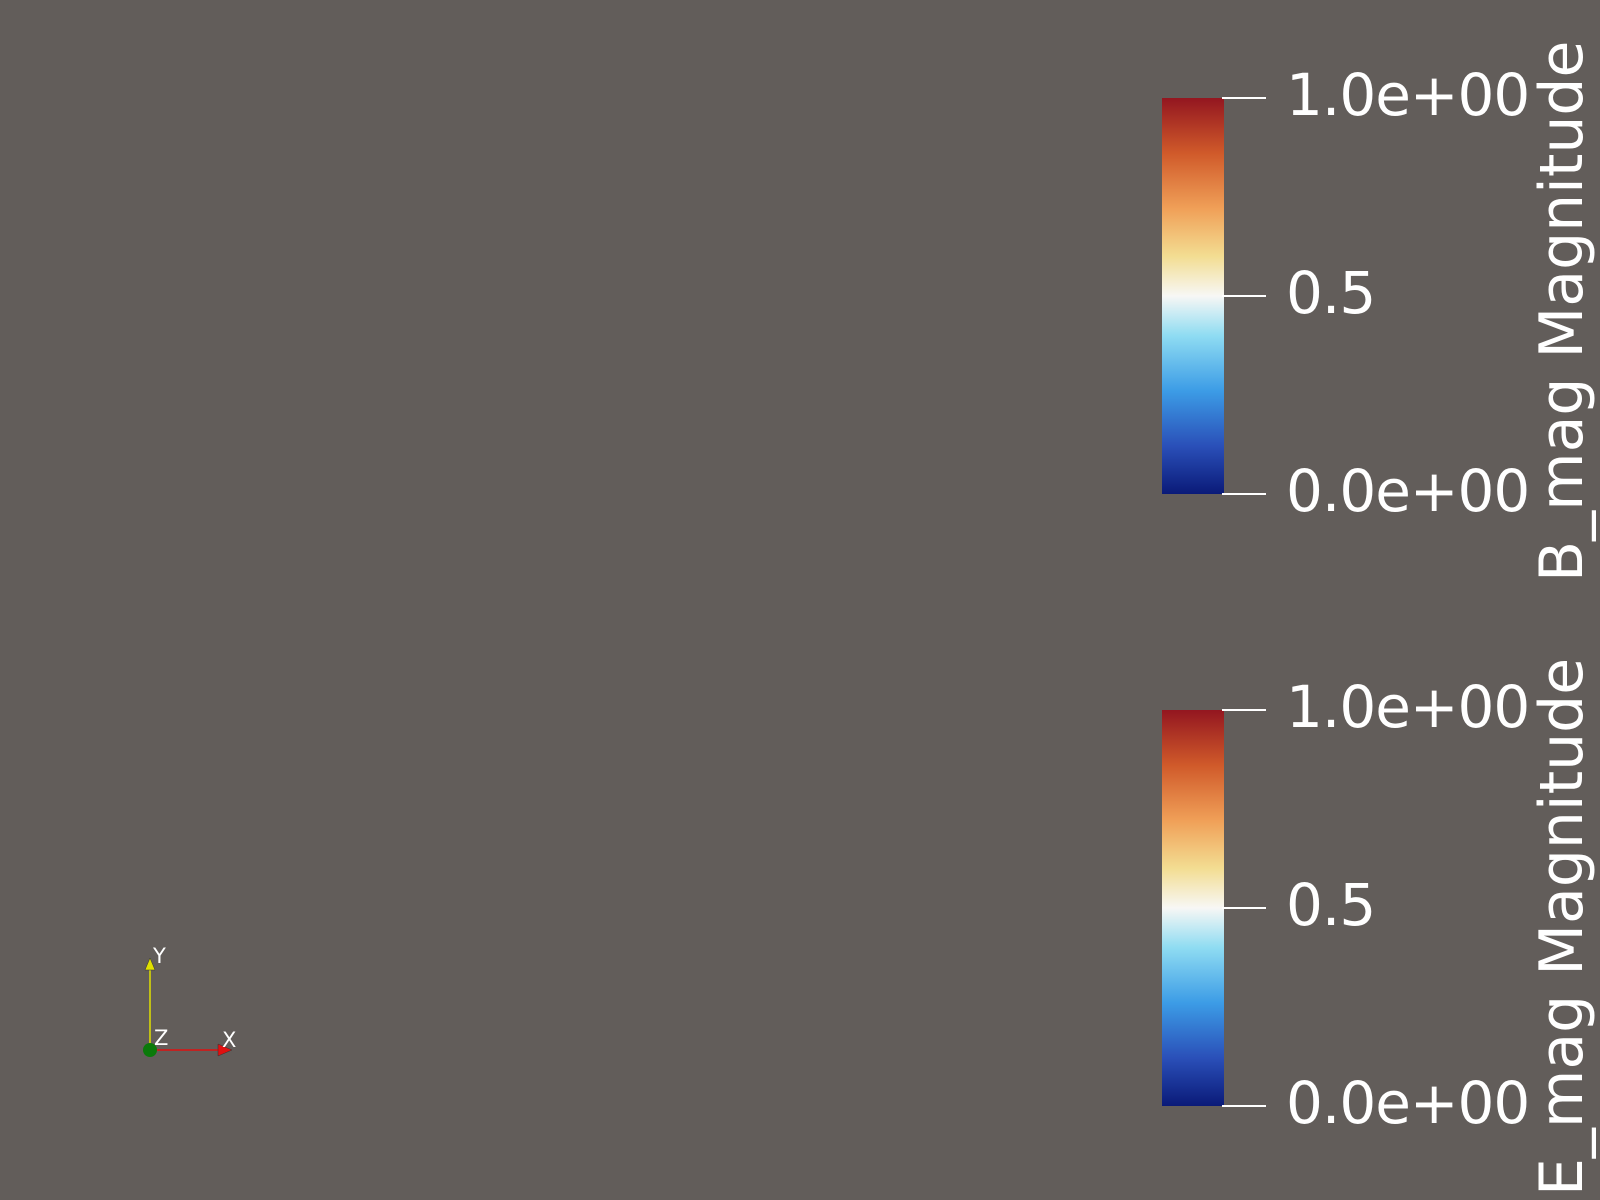  What do you see at coordinates (225, 1050) in the screenshot?
I see `x-axis-arrowhead` at bounding box center [225, 1050].